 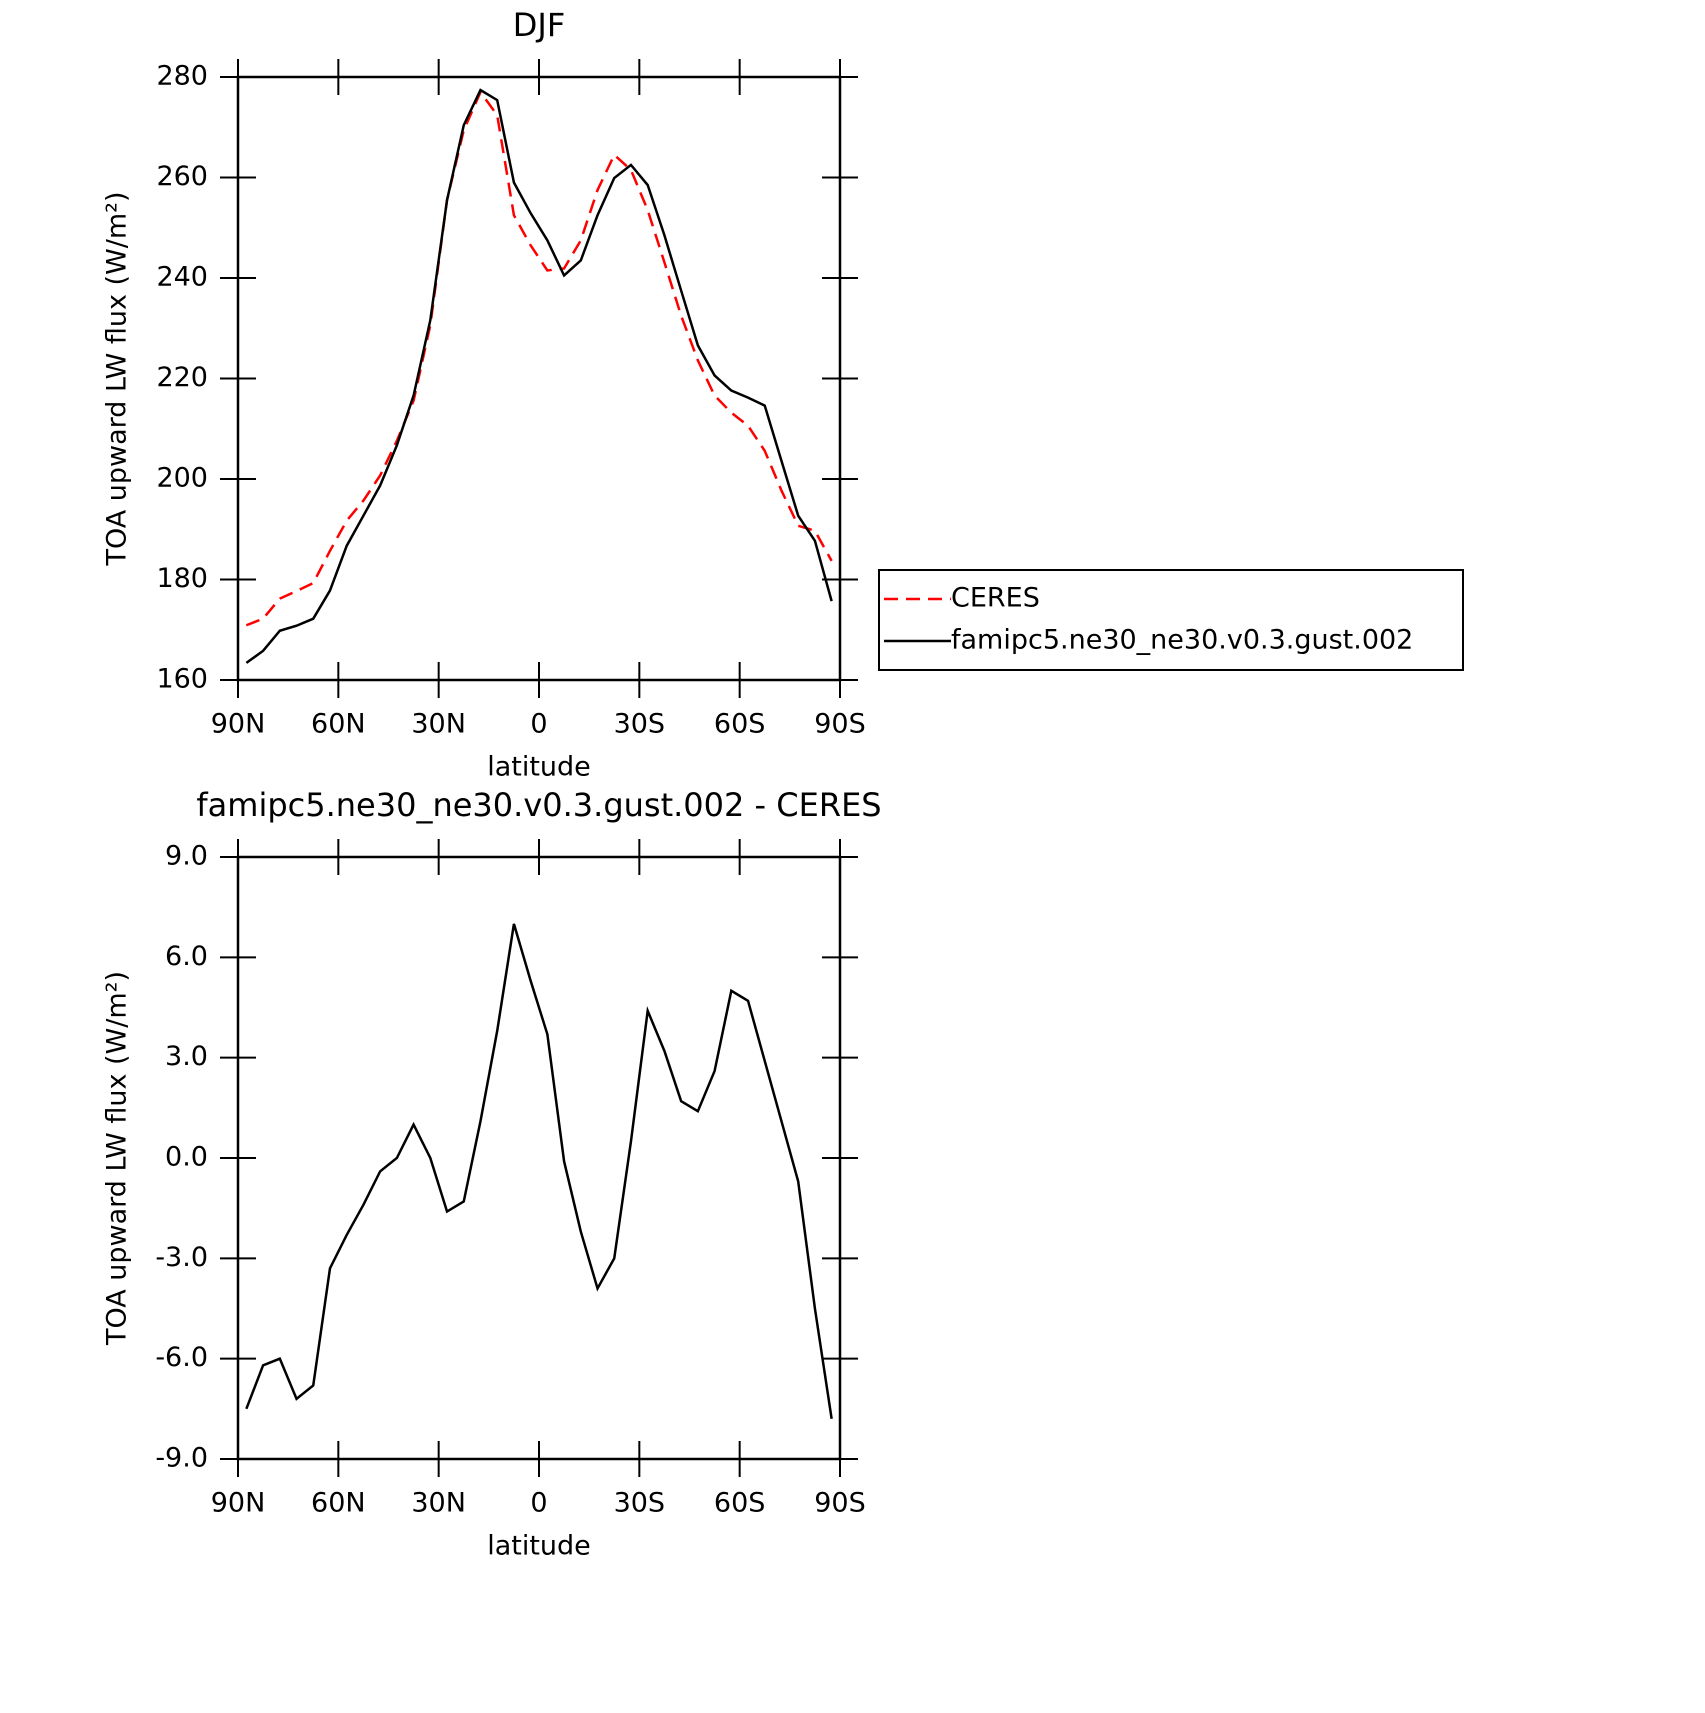 I want to click on y-tick-label: 0.0, so click(x=186, y=1157).